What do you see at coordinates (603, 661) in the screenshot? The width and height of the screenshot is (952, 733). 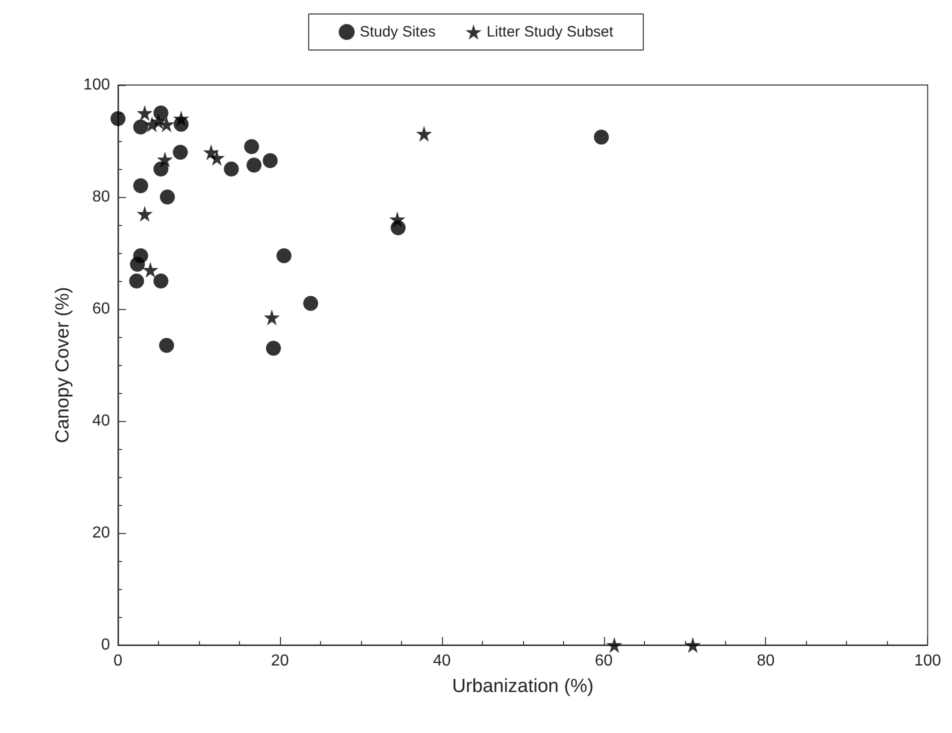 I see `x-tick-label: 60` at bounding box center [603, 661].